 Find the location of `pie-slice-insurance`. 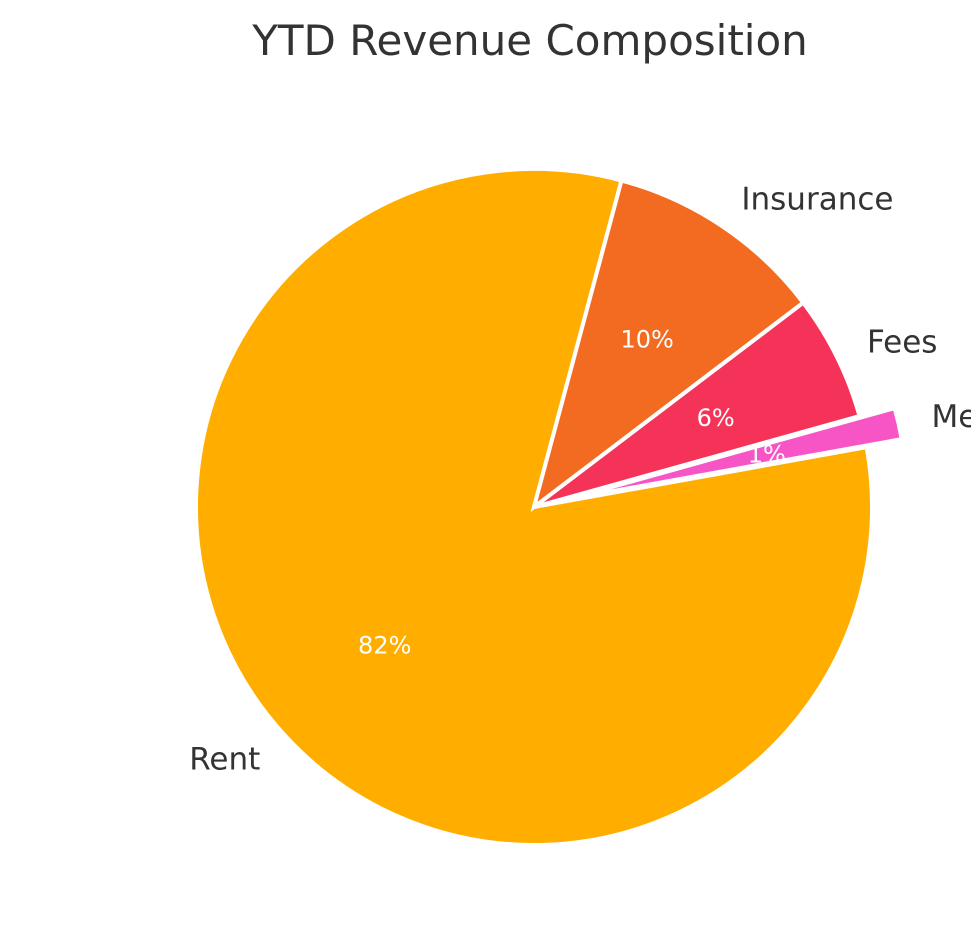

pie-slice-insurance is located at coordinates (668, 345).